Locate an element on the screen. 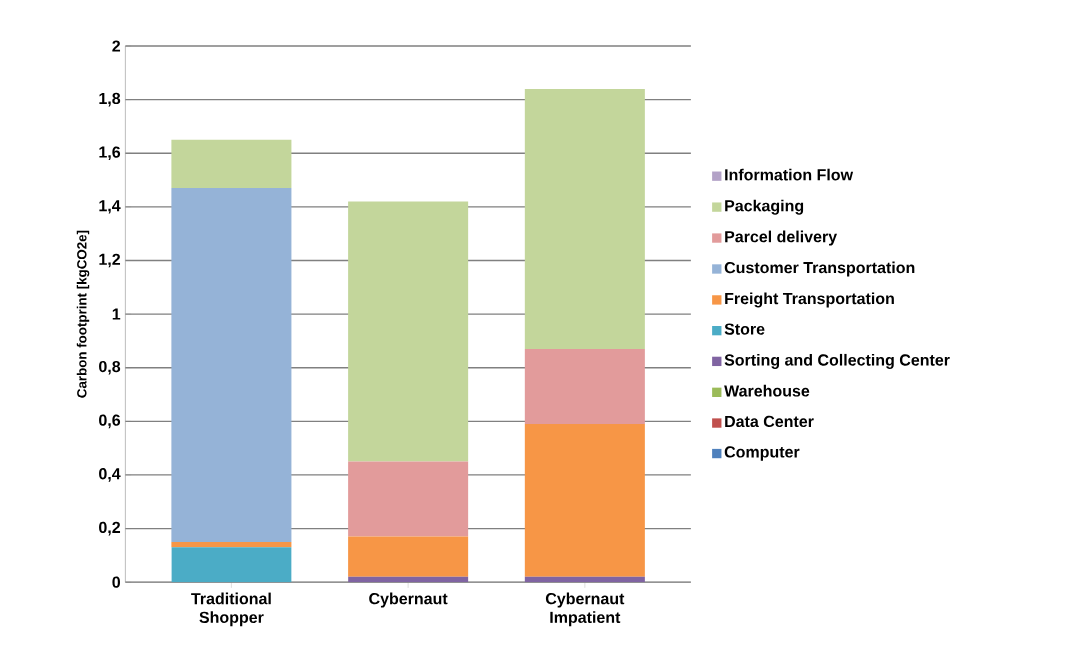 Image resolution: width=1083 pixels, height=672 pixels. y-tick-label: 1 is located at coordinates (116, 314).